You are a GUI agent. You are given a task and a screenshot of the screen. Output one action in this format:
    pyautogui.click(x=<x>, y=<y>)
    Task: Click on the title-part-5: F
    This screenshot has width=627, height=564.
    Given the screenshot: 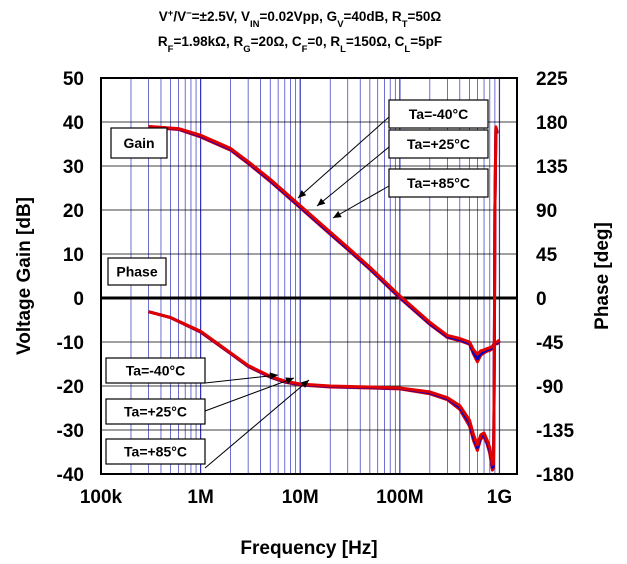 What is the action you would take?
    pyautogui.click(x=305, y=49)
    